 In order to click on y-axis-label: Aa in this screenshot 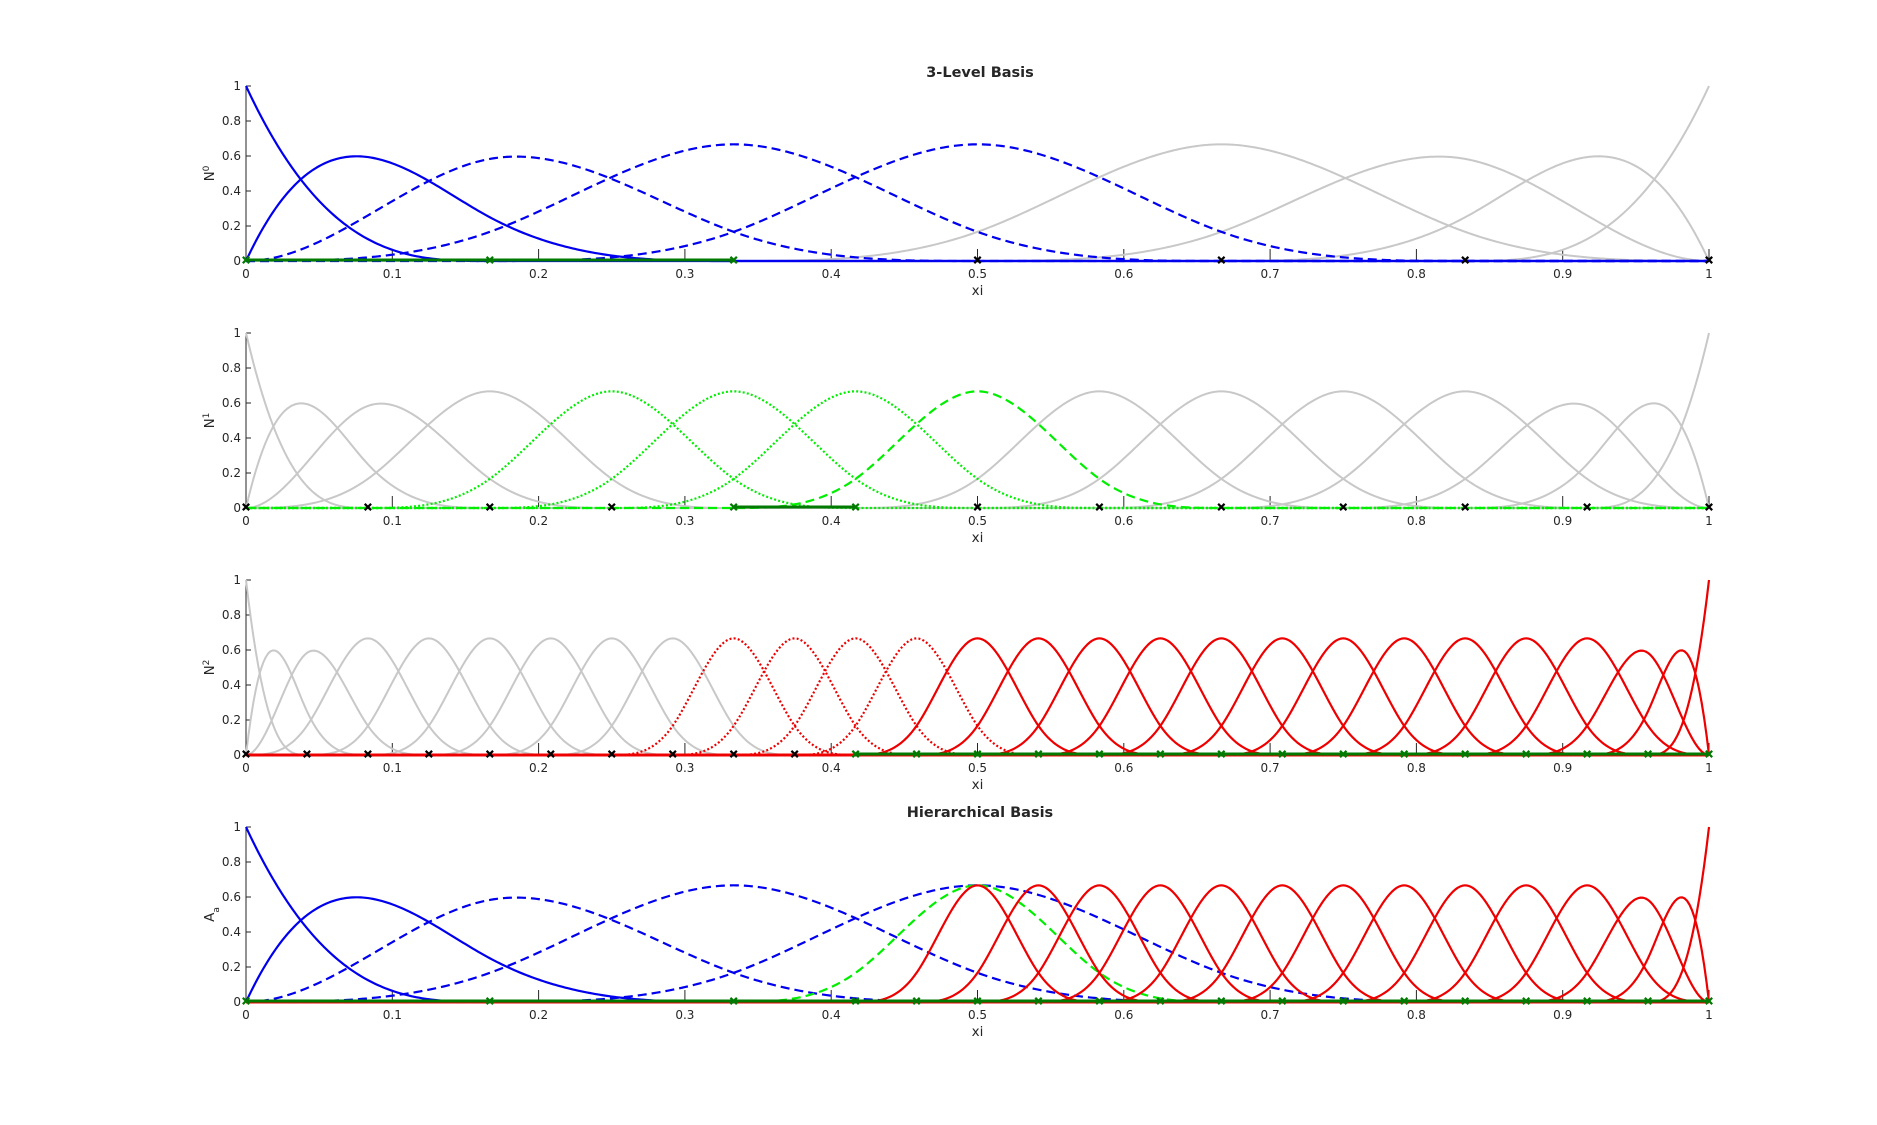, I will do `click(212, 914)`.